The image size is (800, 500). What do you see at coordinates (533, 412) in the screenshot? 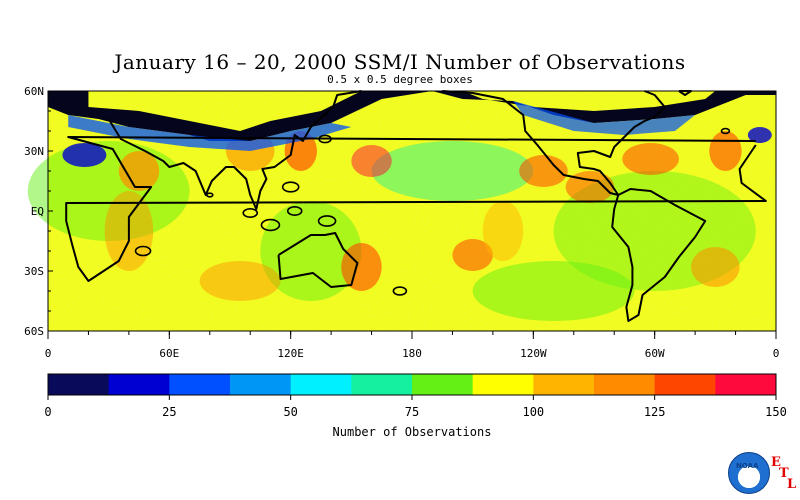
I see `colorbar-tick-label: 100` at bounding box center [533, 412].